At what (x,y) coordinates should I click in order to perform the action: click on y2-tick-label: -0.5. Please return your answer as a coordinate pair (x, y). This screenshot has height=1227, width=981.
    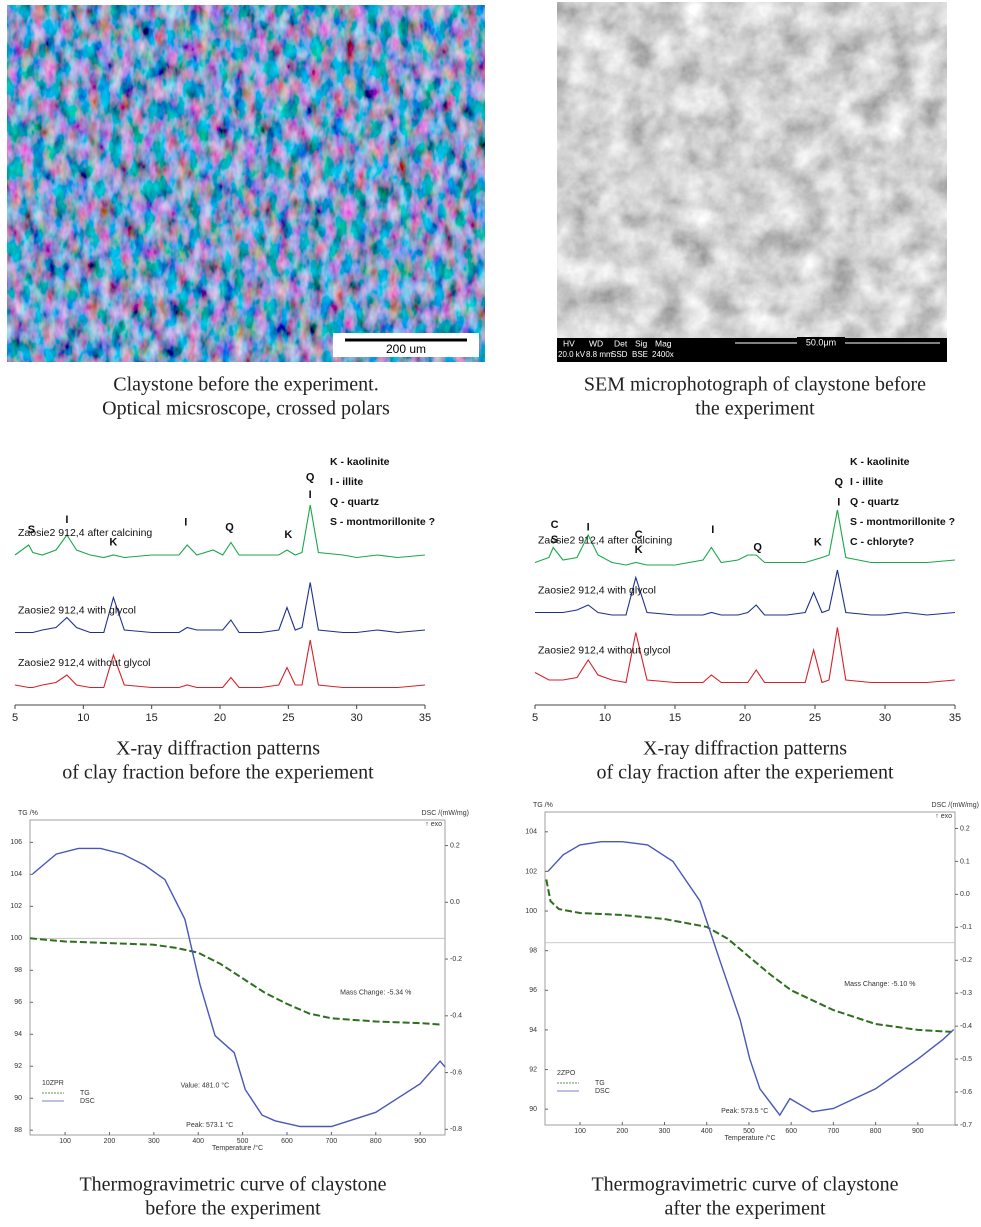
    Looking at the image, I should click on (966, 1059).